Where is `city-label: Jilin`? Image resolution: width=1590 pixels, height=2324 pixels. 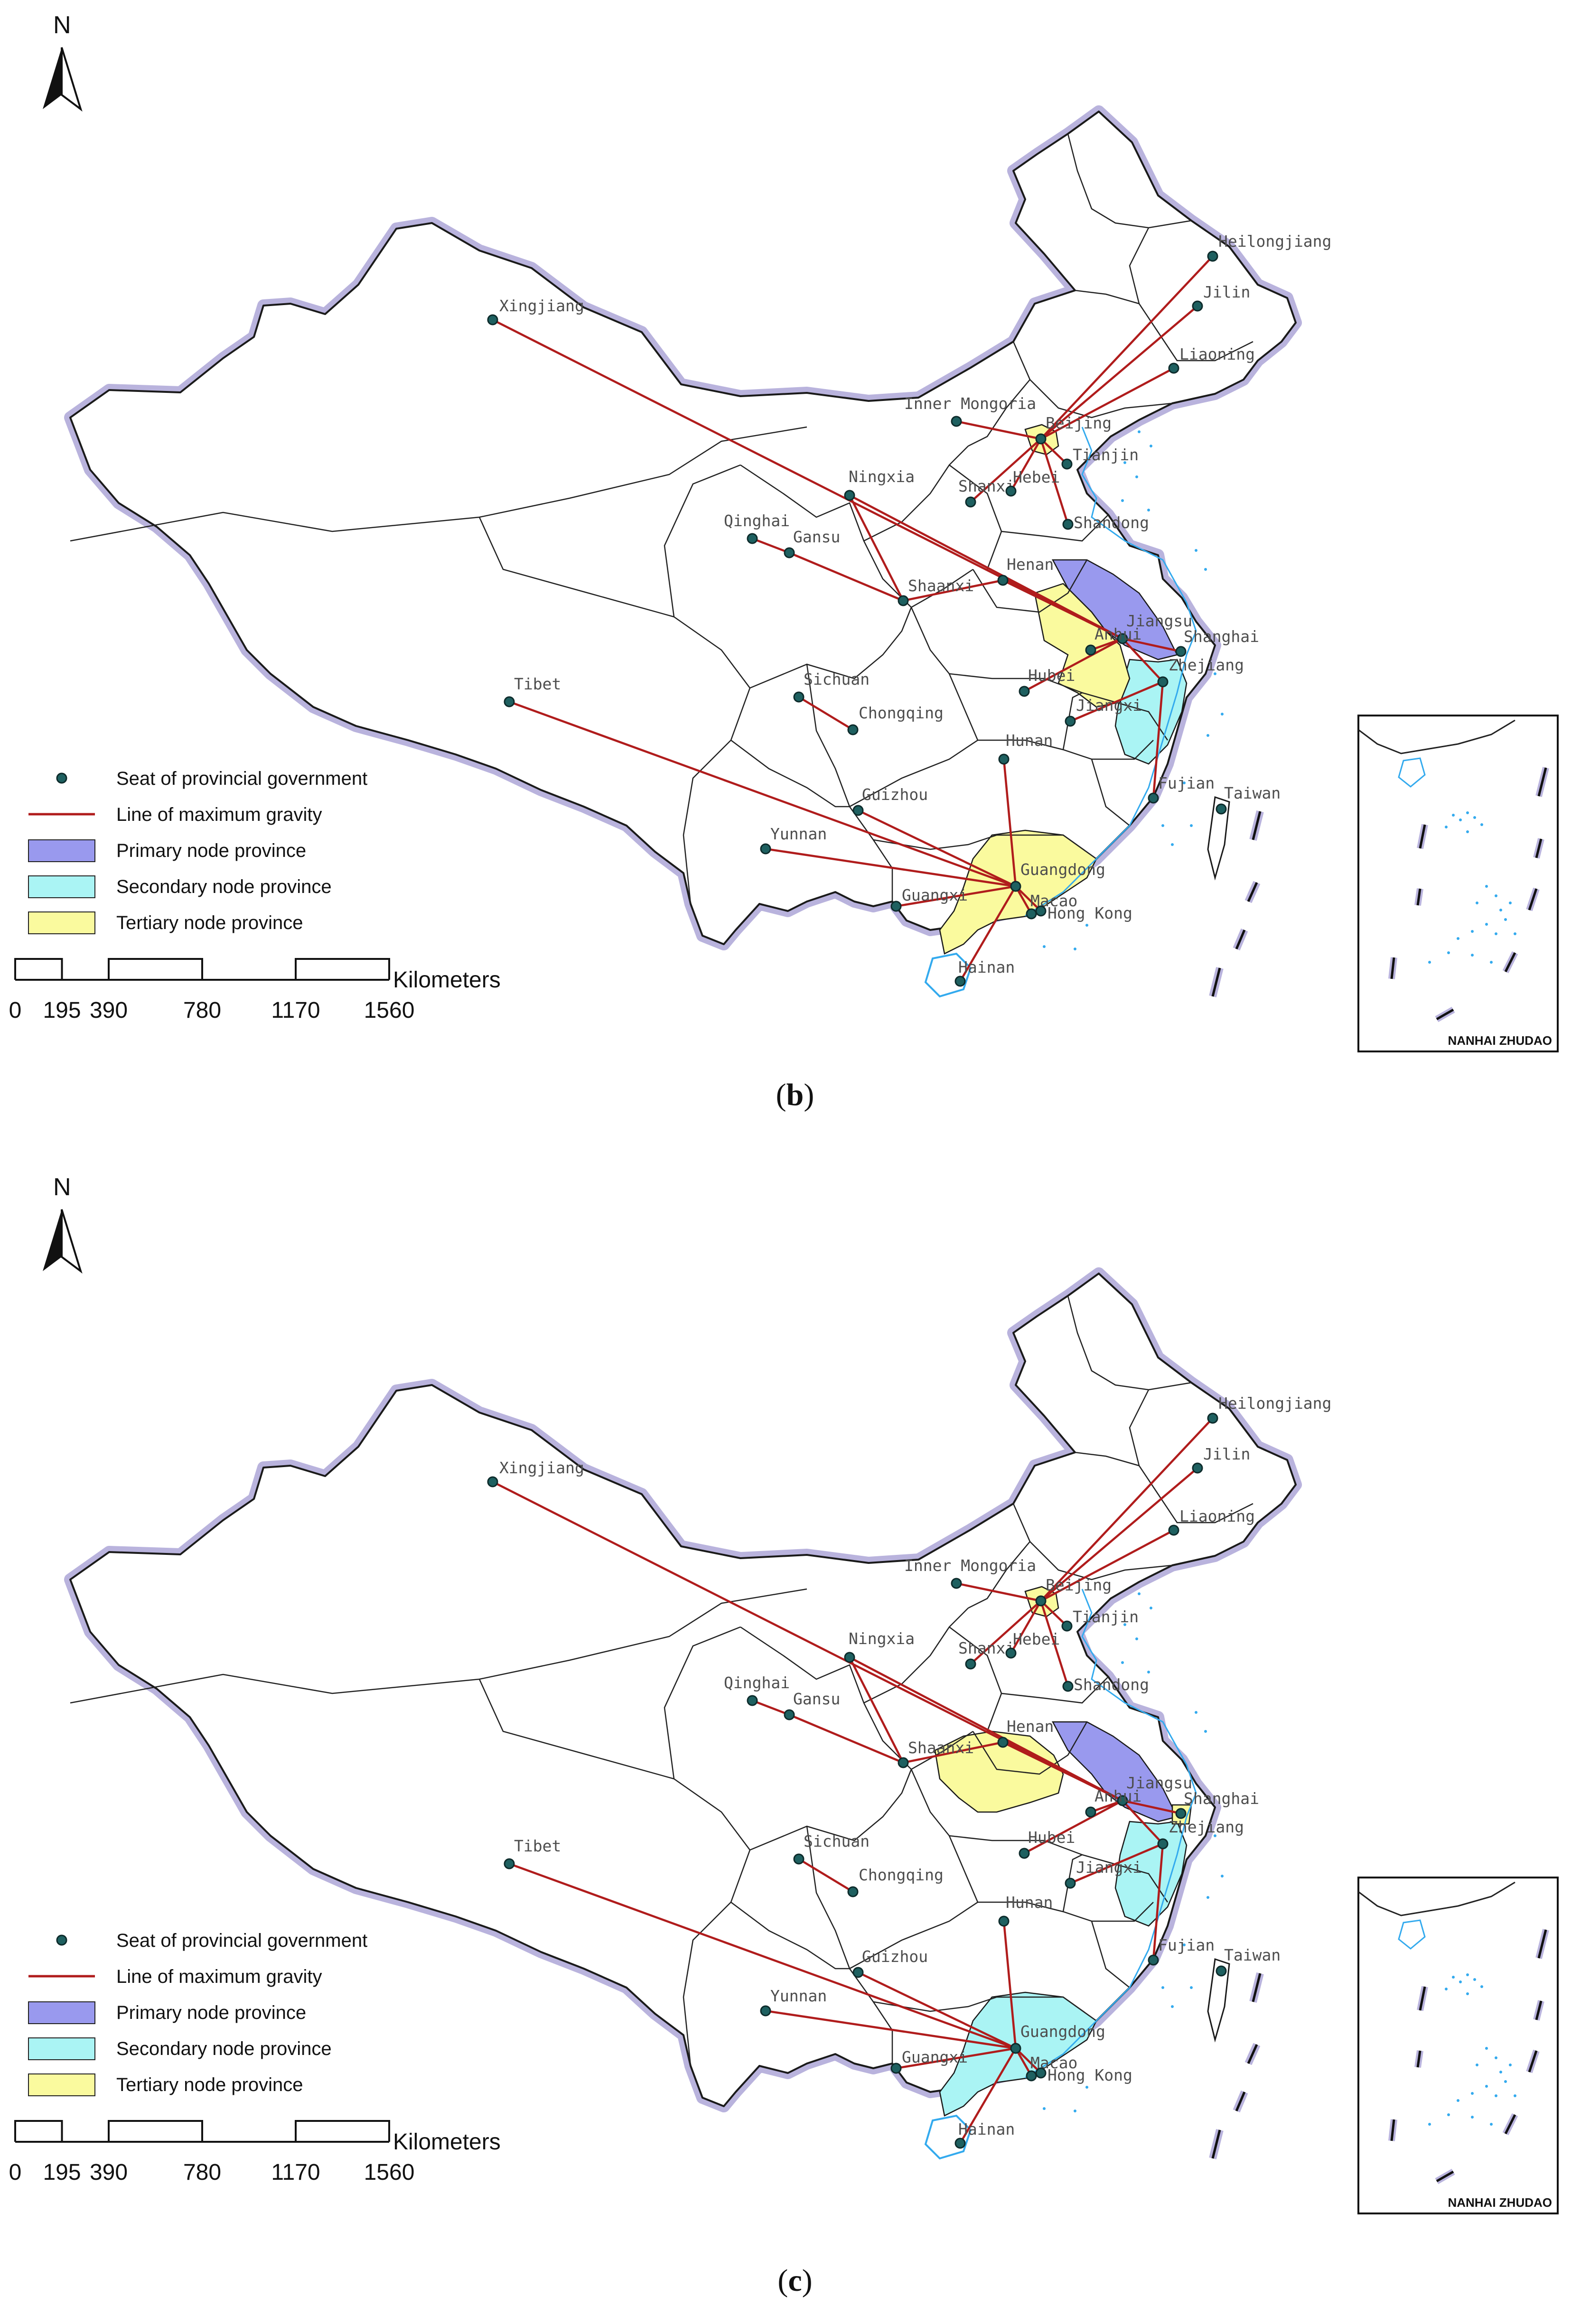
city-label: Jilin is located at coordinates (1227, 1454).